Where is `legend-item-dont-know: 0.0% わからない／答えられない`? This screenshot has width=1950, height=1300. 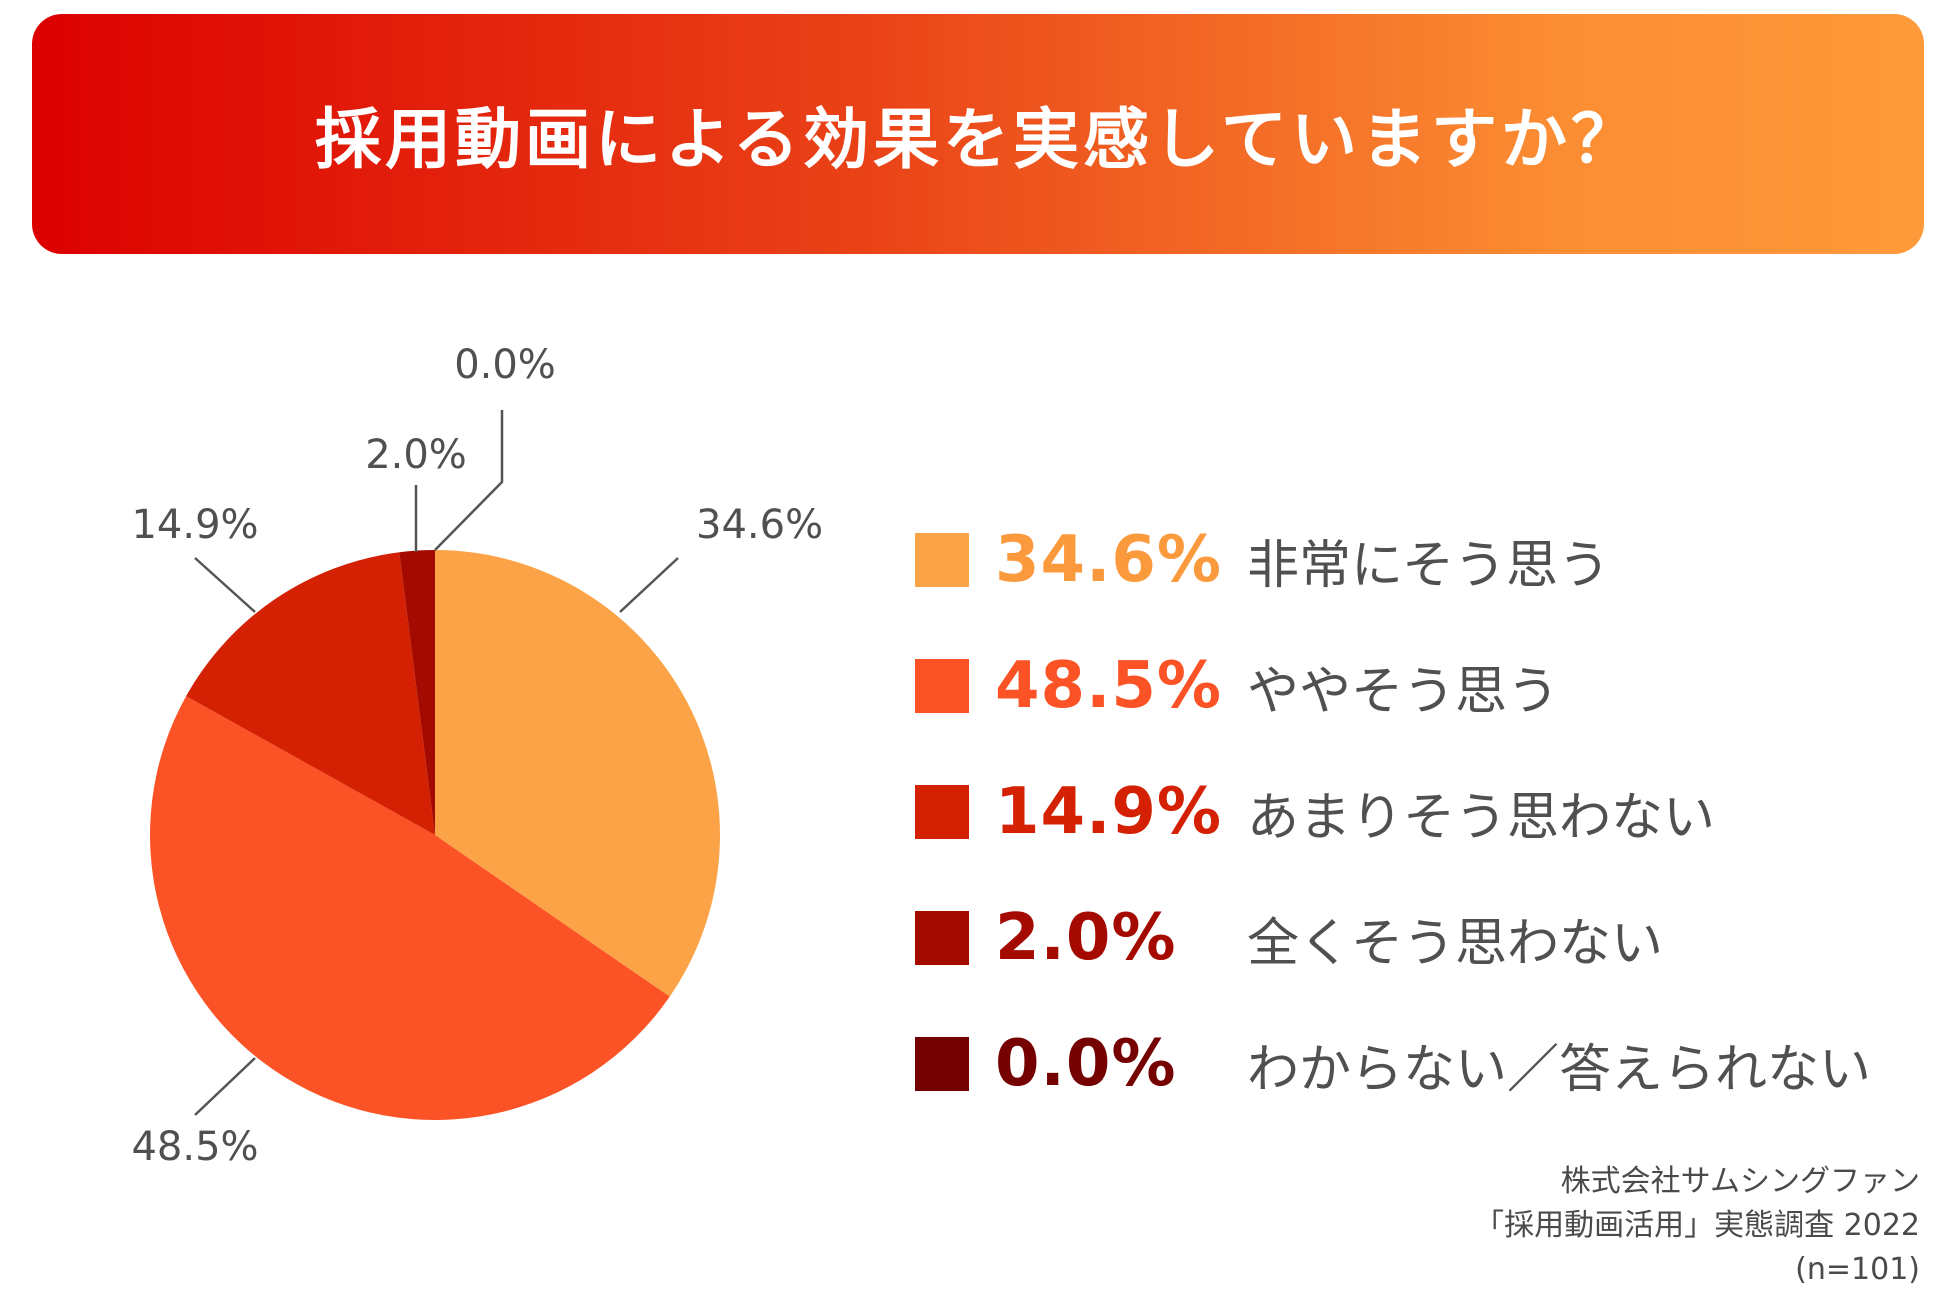 legend-item-dont-know: 0.0% わからない／答えられない is located at coordinates (1415, 1064).